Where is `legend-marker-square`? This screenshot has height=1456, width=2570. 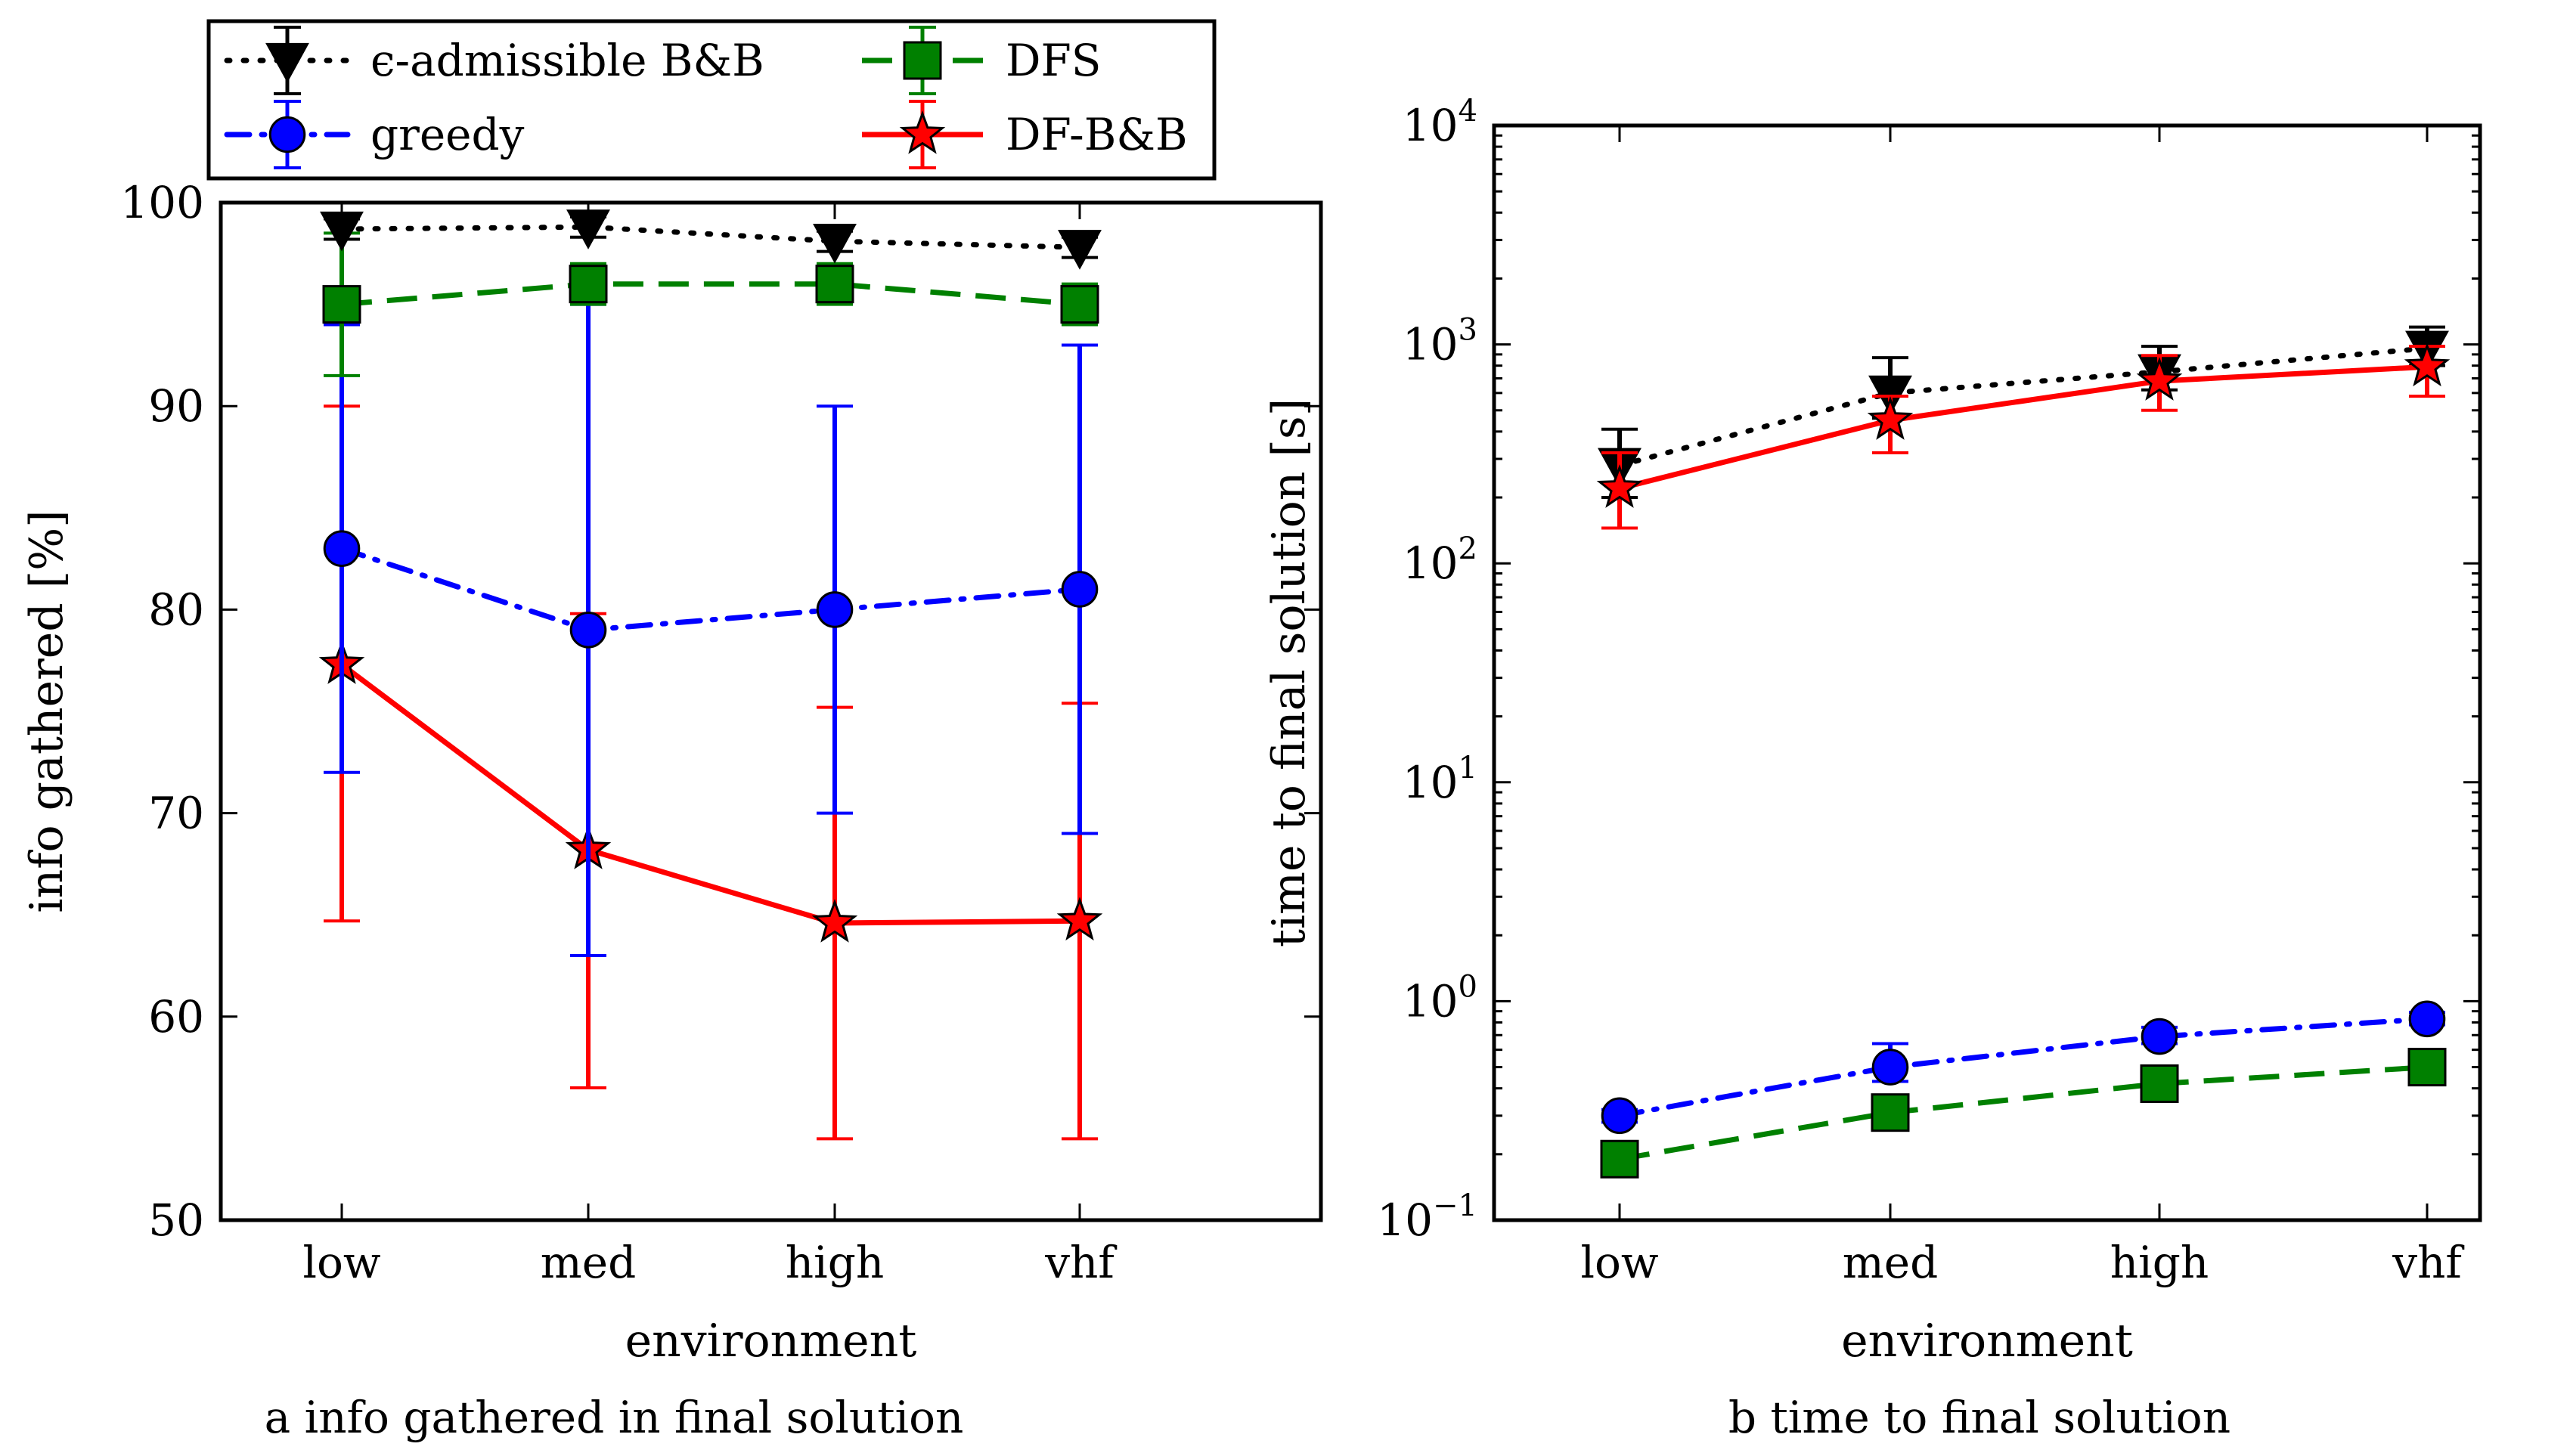
legend-marker-square is located at coordinates (923, 60).